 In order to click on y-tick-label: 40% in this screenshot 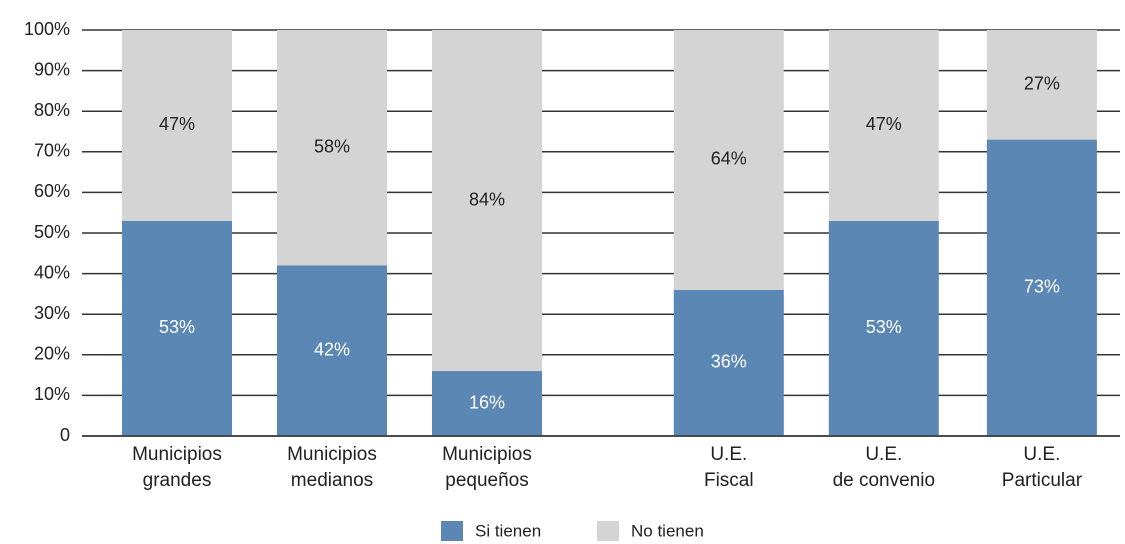, I will do `click(52, 272)`.